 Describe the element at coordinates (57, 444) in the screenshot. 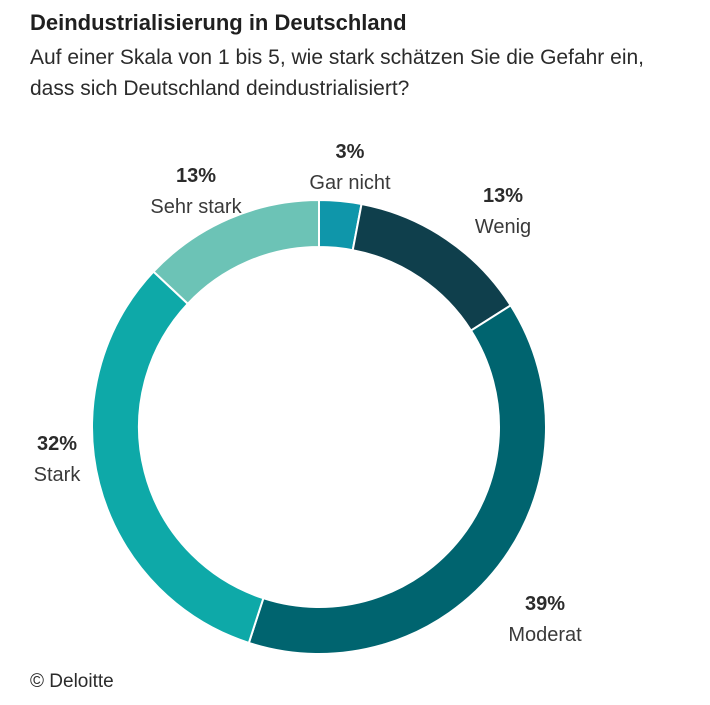

I see `slice-value-label: 32%` at that location.